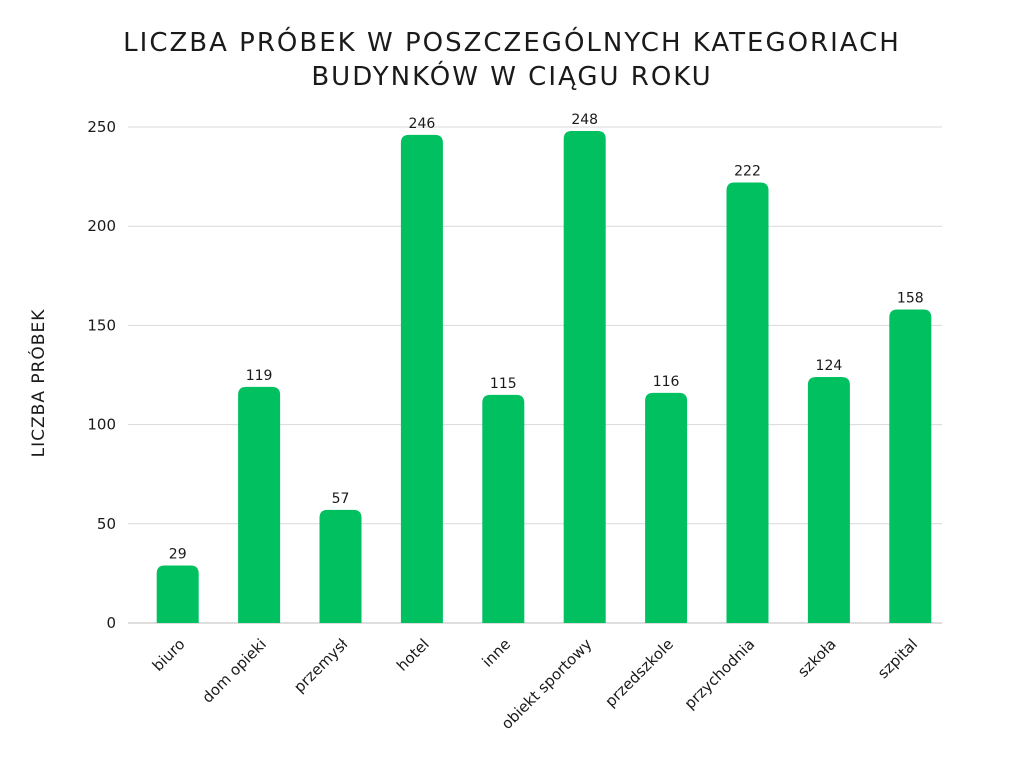  Describe the element at coordinates (910, 466) in the screenshot. I see `bar-szpital` at that location.